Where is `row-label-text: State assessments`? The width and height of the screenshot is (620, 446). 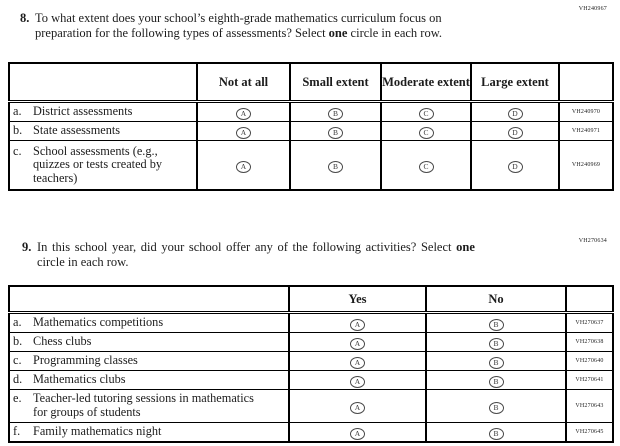
row-label-text: State assessments is located at coordinates (77, 129).